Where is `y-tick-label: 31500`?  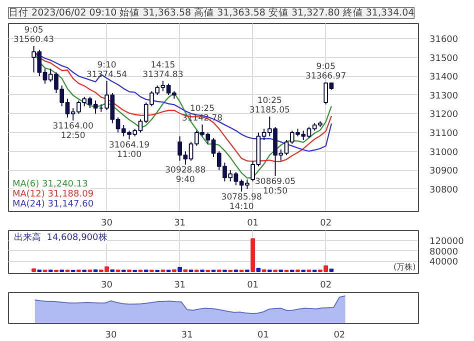 y-tick-label: 31500 is located at coordinates (444, 59).